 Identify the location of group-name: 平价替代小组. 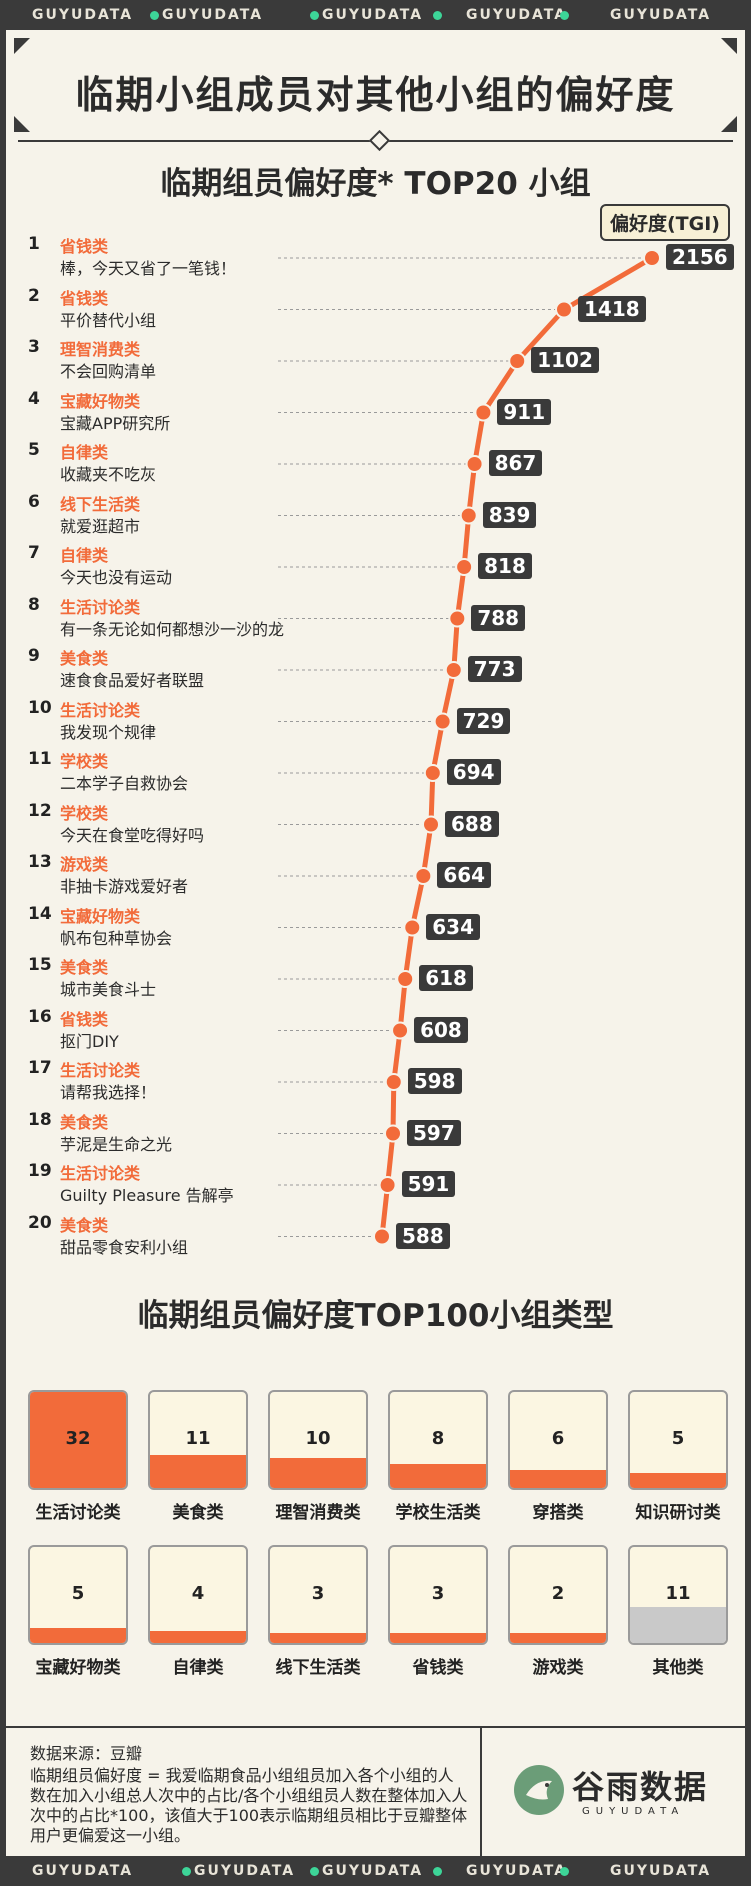
(108, 320).